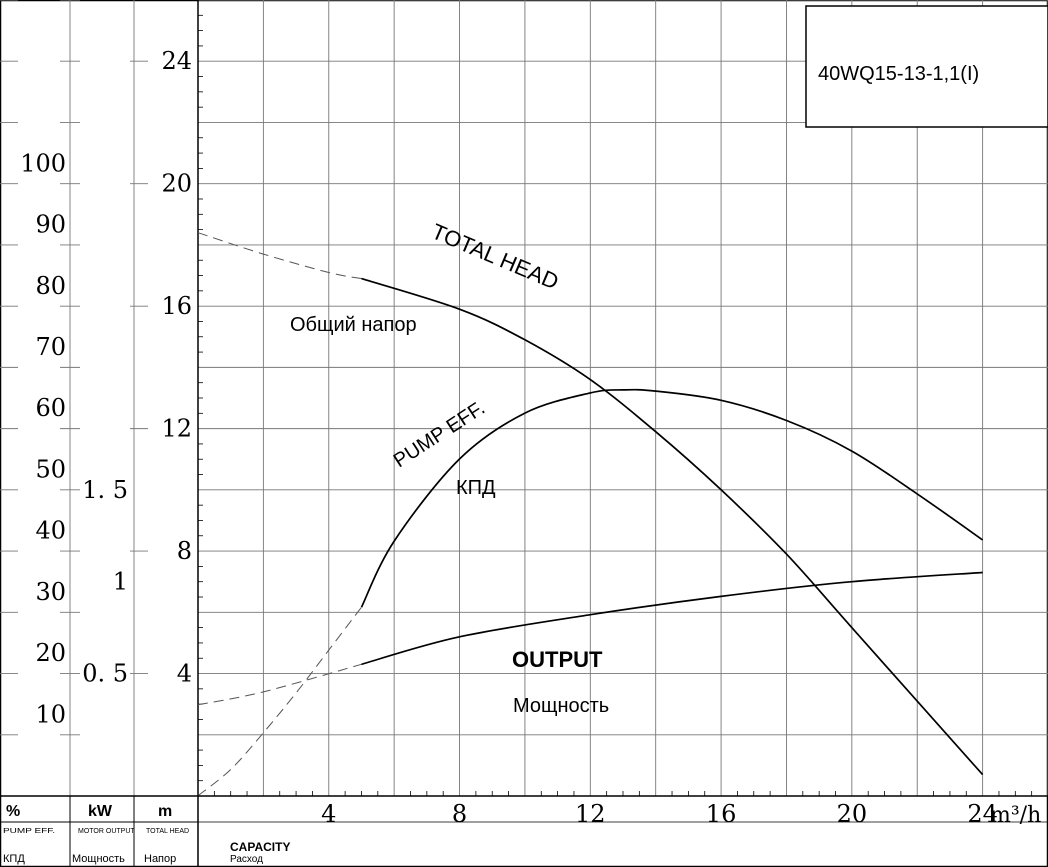 Image resolution: width=1048 pixels, height=867 pixels. Describe the element at coordinates (246, 859) in the screenshot. I see `capacity-label-ru: Расход` at that location.